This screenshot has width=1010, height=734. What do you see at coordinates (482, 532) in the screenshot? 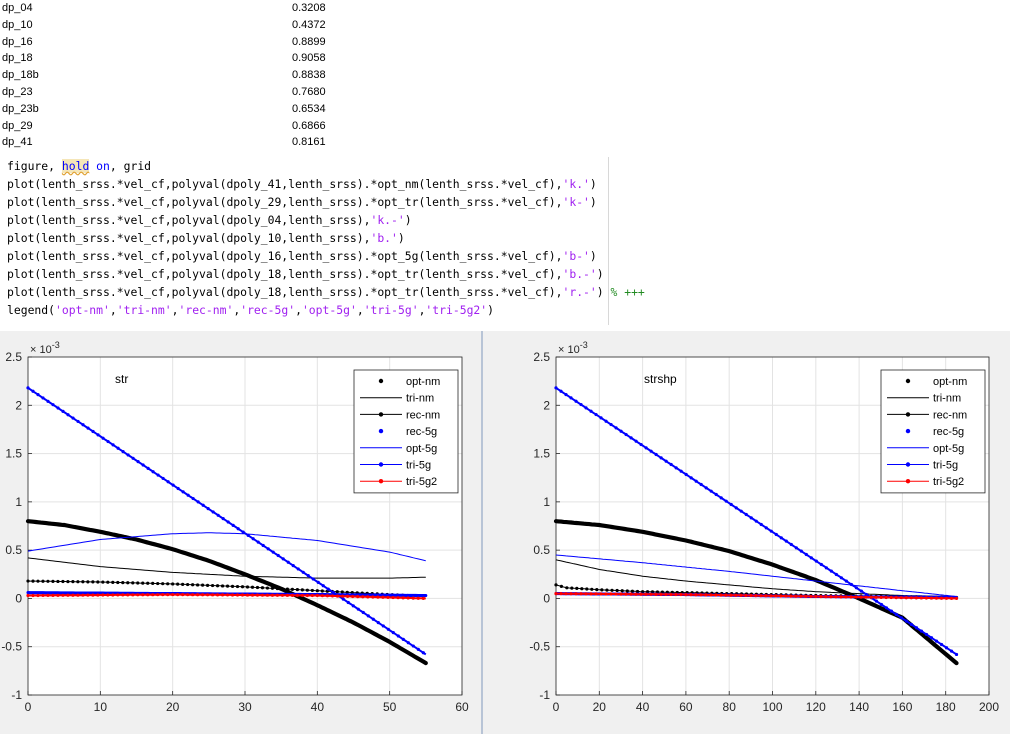
I see `figure-divider` at bounding box center [482, 532].